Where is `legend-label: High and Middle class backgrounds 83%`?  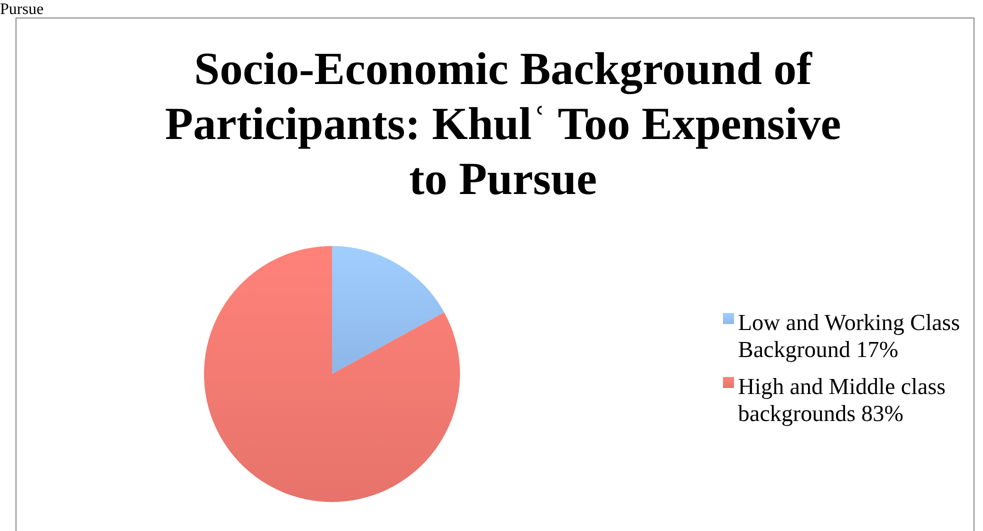
legend-label: High and Middle class backgrounds 83% is located at coordinates (842, 400).